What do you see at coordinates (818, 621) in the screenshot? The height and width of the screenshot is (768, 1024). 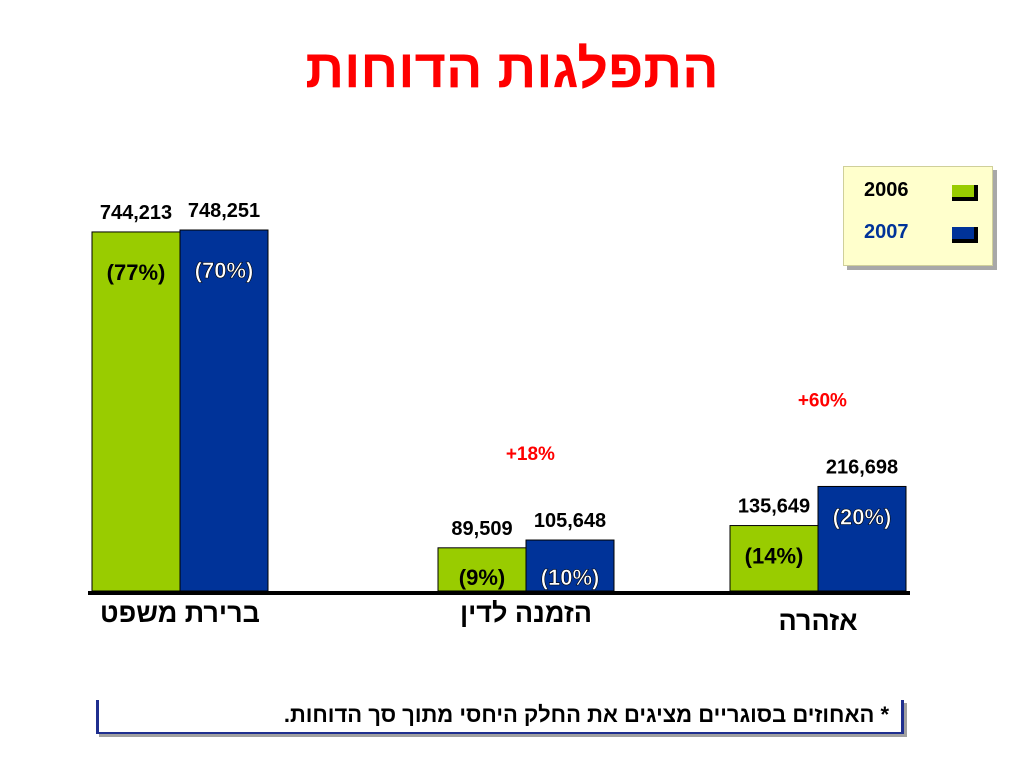 I see `category-label-3: אזהרה` at bounding box center [818, 621].